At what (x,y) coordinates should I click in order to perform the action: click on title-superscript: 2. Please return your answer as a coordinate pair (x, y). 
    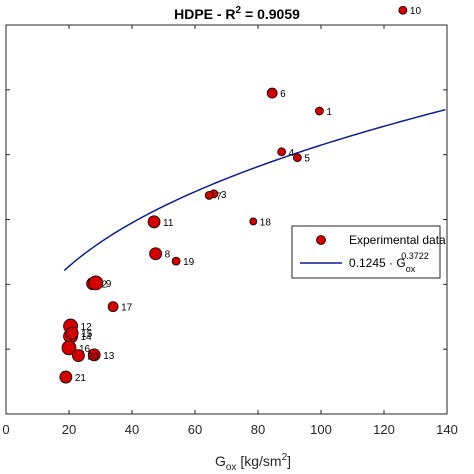
    Looking at the image, I should click on (239, 10).